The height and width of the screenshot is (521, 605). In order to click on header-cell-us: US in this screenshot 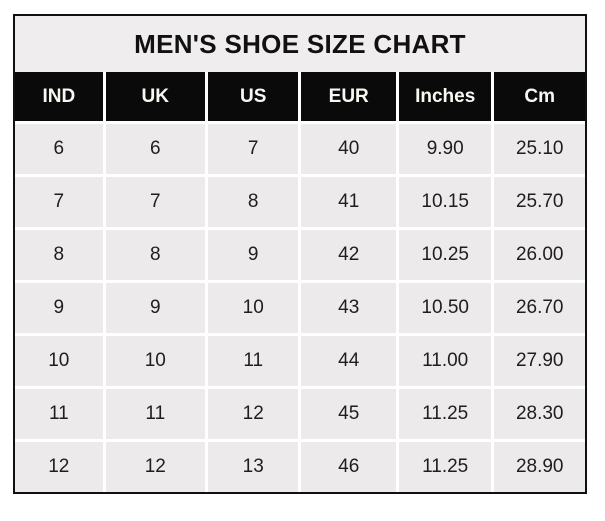, I will do `click(253, 96)`.